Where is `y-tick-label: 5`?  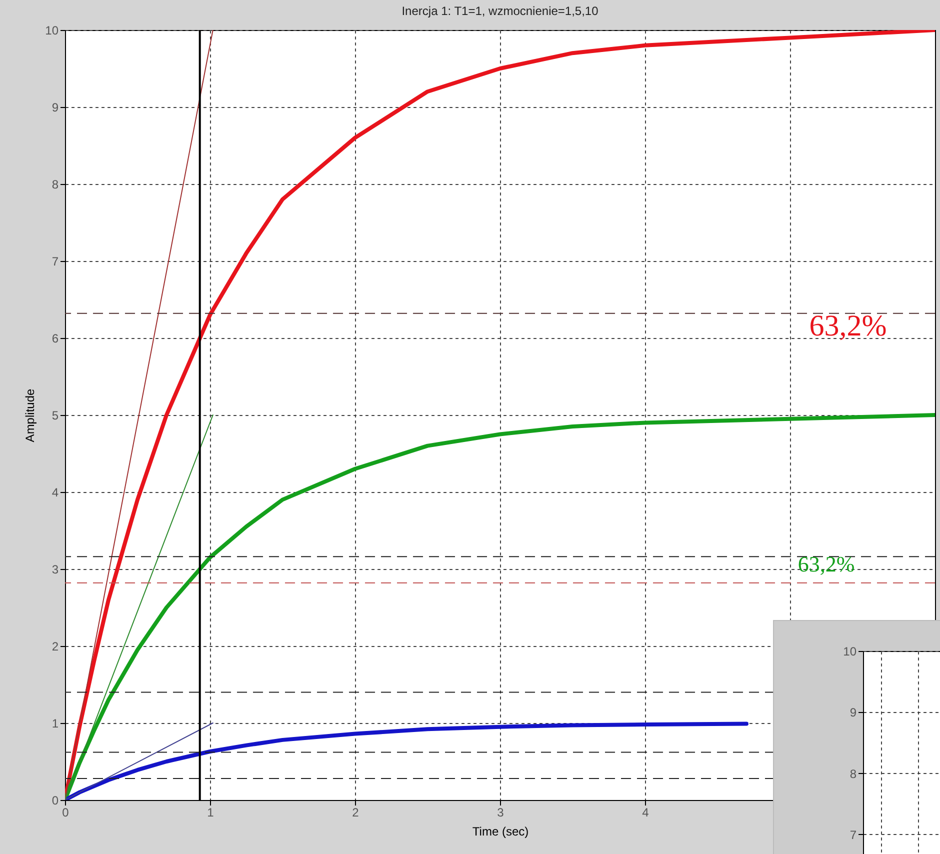 y-tick-label: 5 is located at coordinates (55, 415).